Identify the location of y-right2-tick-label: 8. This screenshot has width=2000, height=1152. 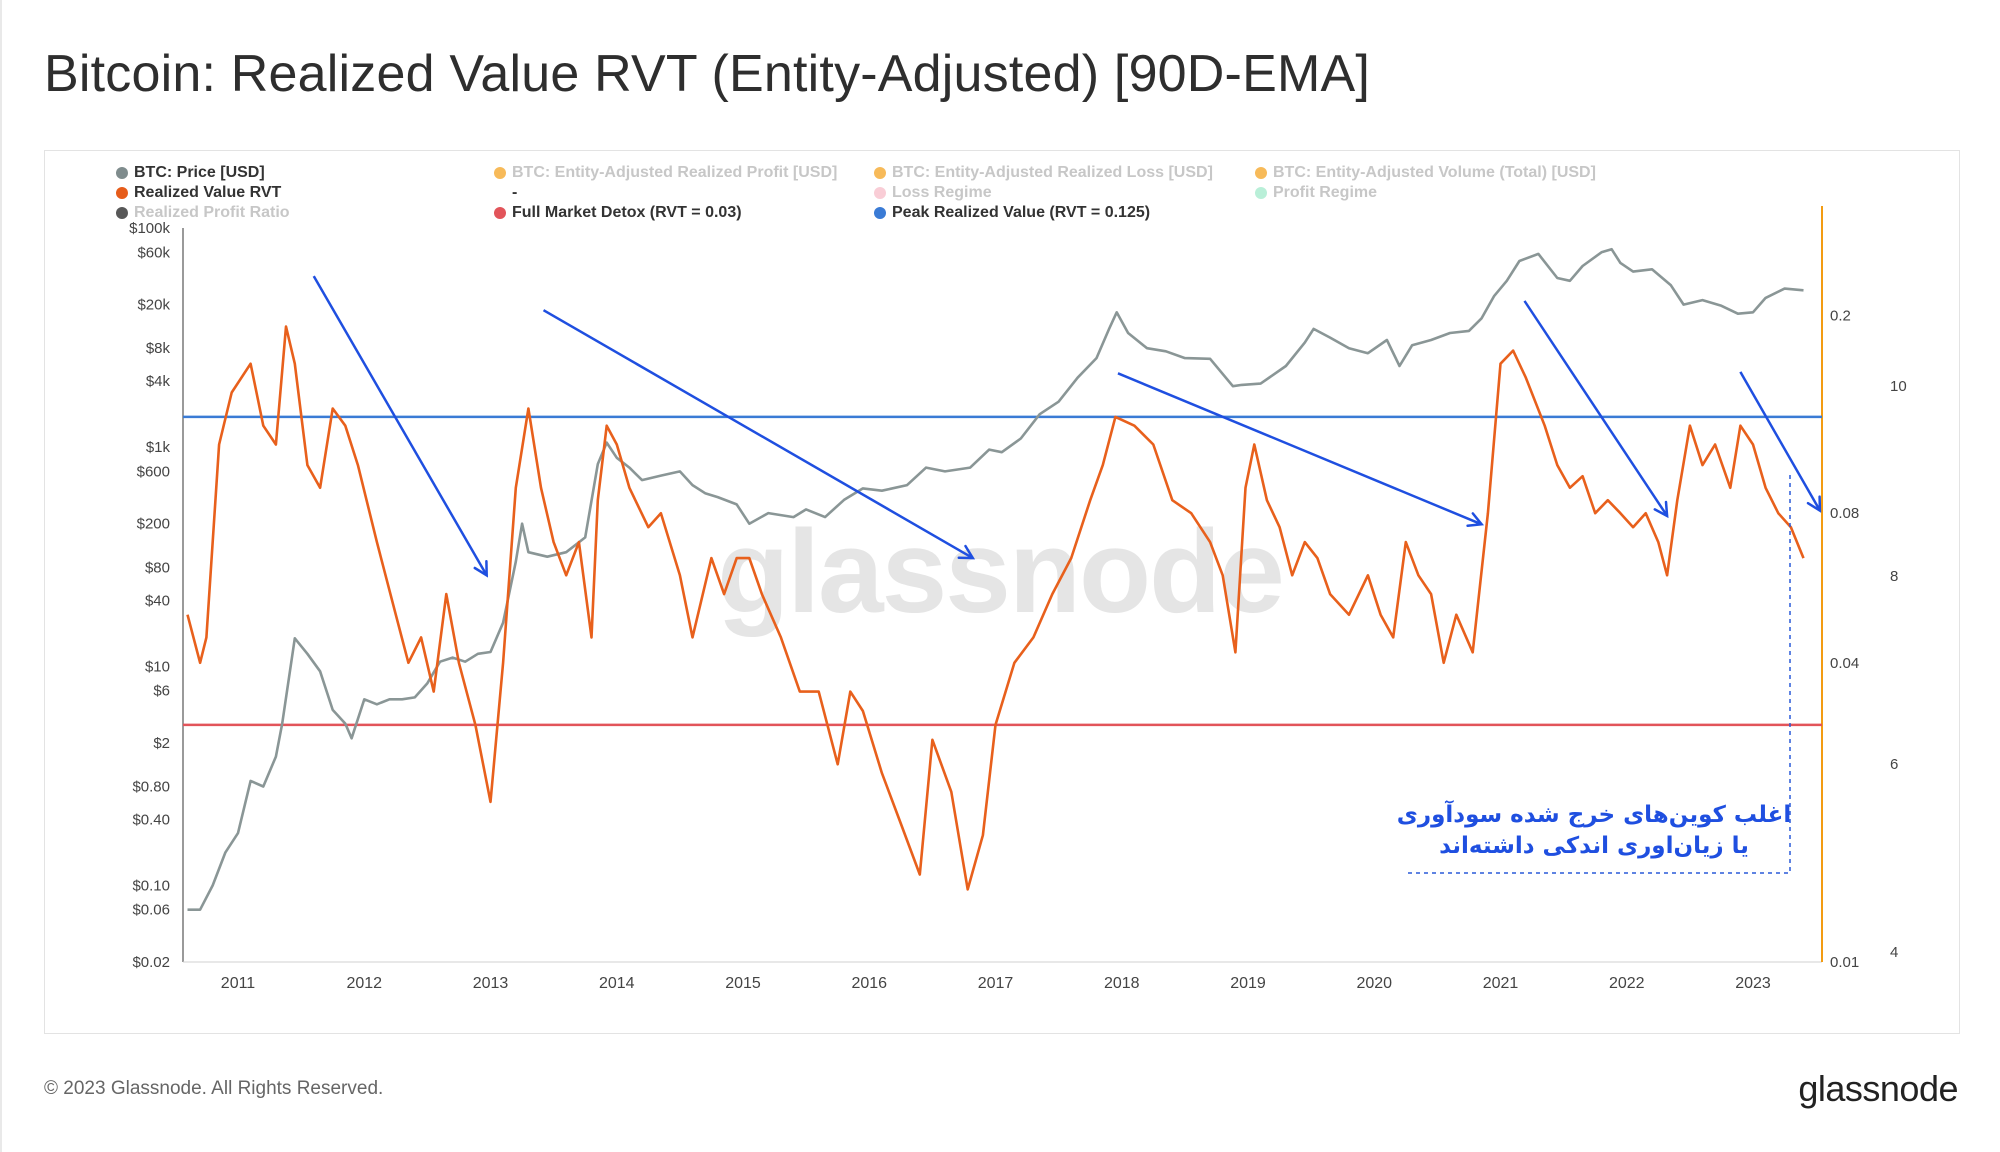
(1894, 576).